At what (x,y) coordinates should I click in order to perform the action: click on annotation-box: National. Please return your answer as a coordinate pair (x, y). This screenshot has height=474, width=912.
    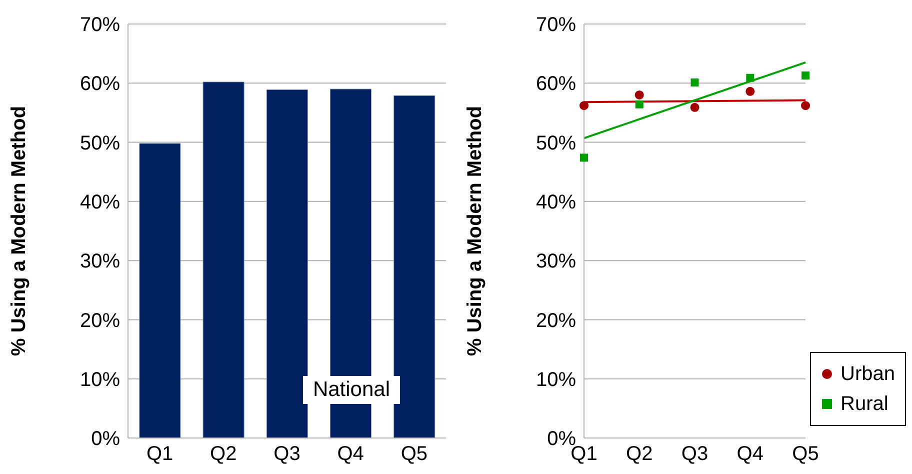
    Looking at the image, I should click on (351, 390).